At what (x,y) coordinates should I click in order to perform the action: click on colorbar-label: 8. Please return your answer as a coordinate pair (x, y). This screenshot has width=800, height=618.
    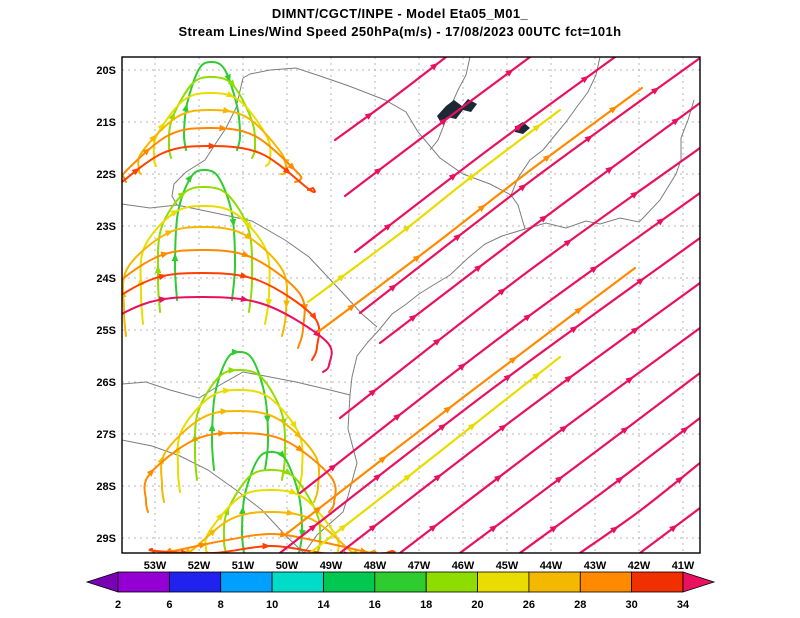
    Looking at the image, I should click on (221, 605).